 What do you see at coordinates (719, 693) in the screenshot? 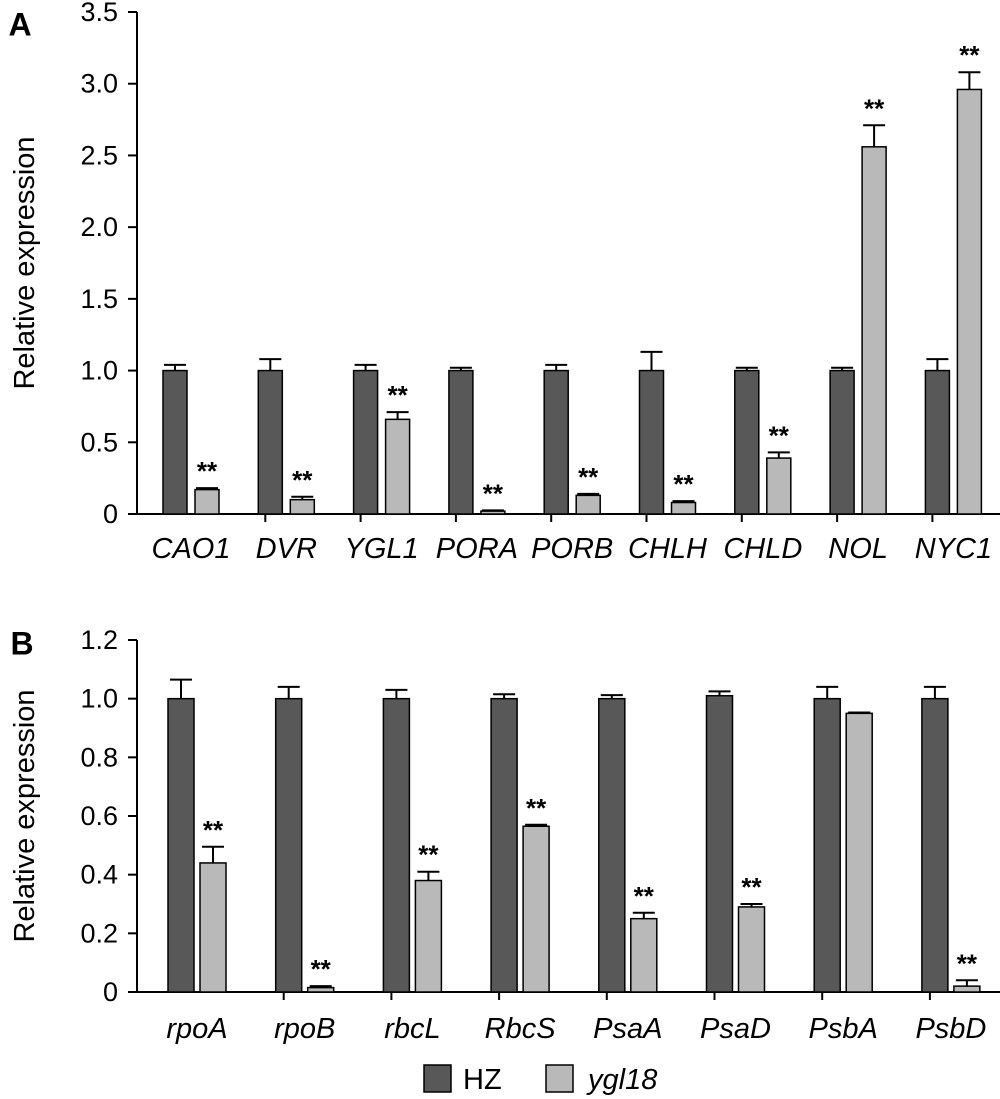
I see `error-bar-hz-PsaD` at bounding box center [719, 693].